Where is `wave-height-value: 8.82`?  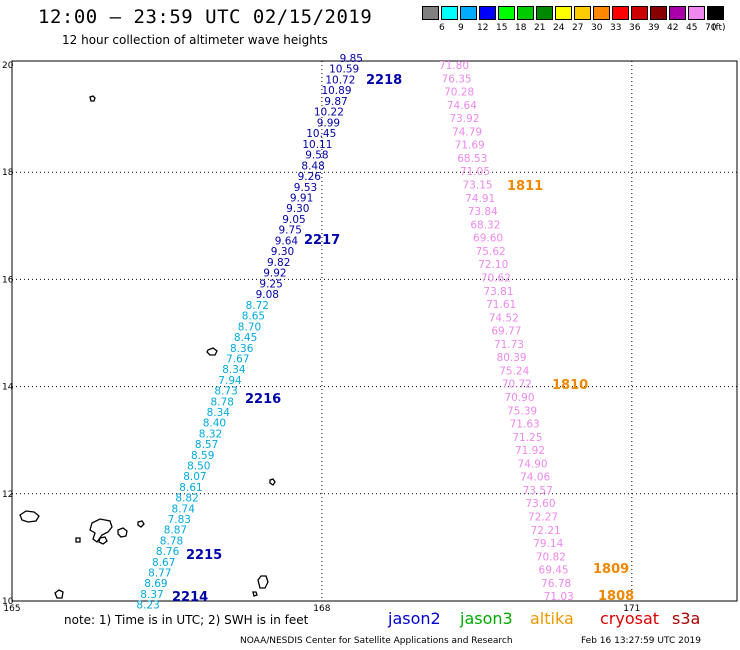
wave-height-value: 8.82 is located at coordinates (186, 499).